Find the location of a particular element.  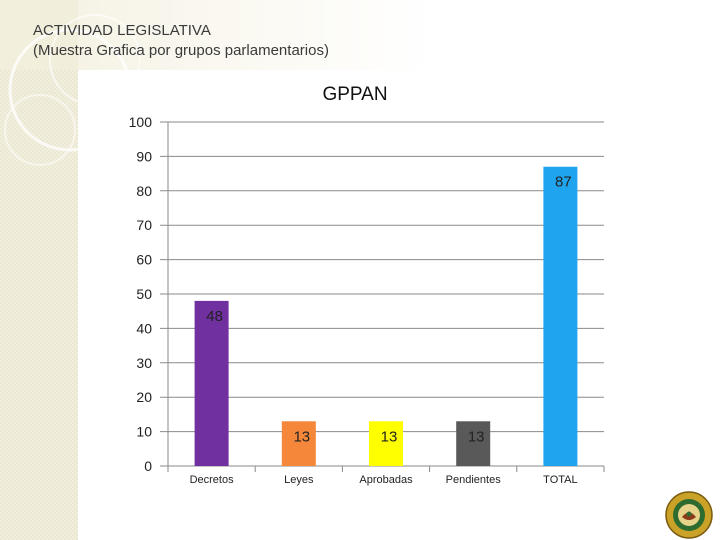

data-label: 48 is located at coordinates (214, 316).